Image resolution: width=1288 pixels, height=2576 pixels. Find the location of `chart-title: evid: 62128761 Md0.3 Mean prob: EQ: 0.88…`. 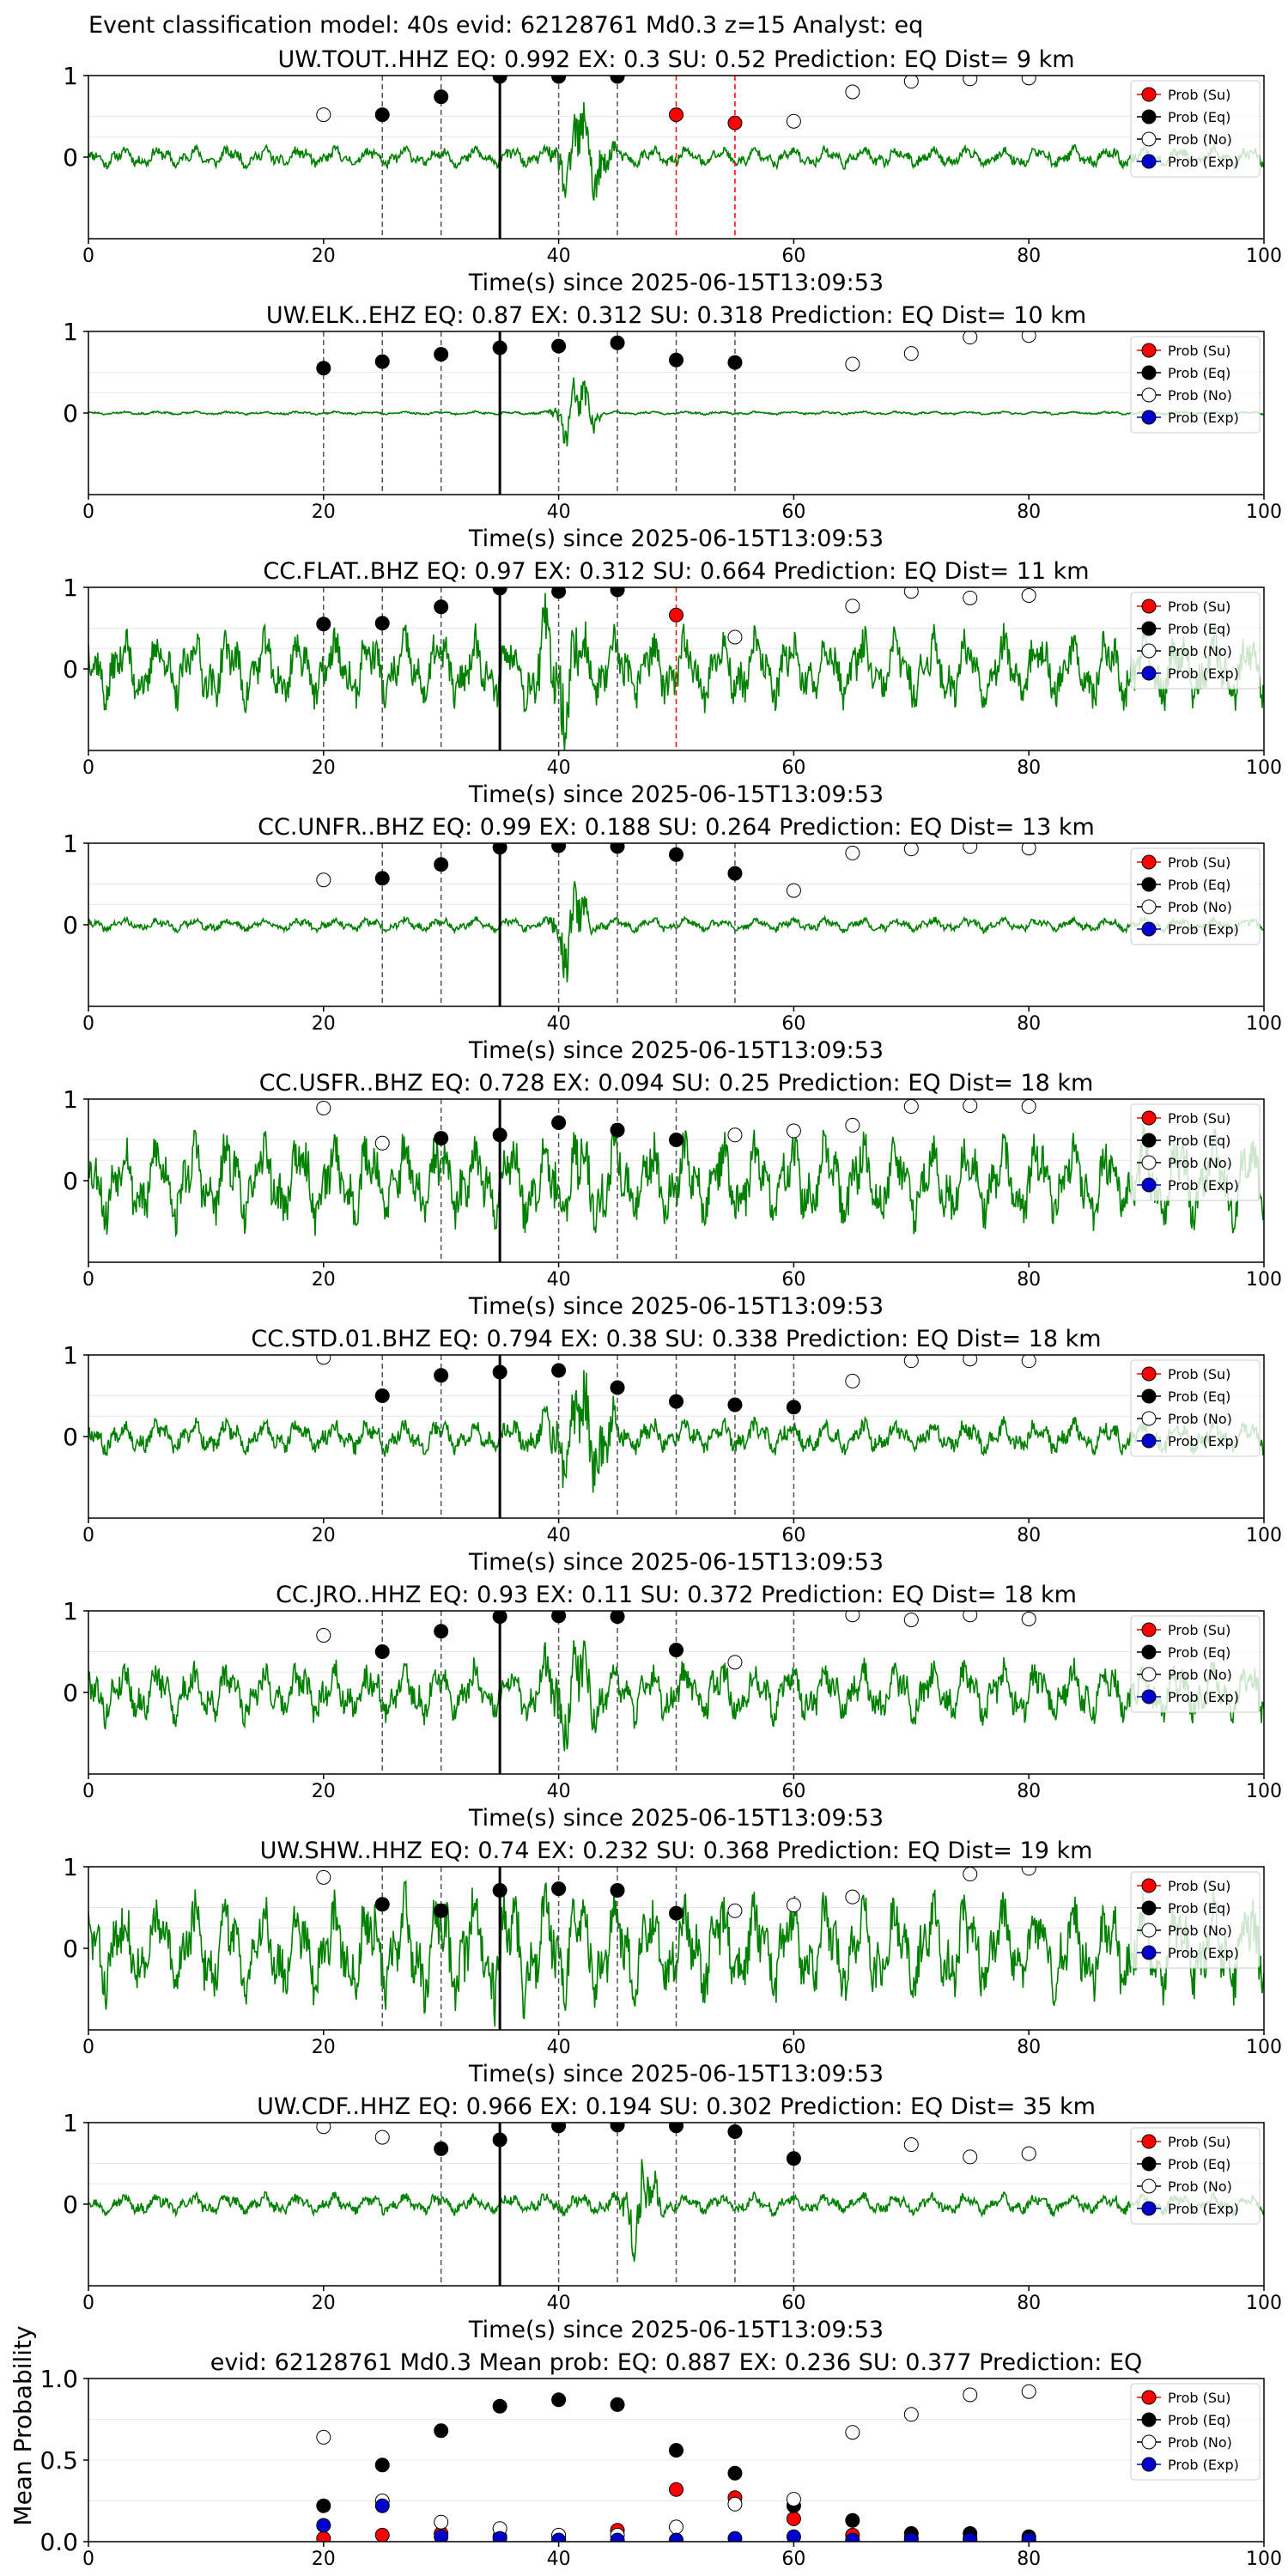

chart-title: evid: 62128761 Md0.3 Mean prob: EQ: 0.88… is located at coordinates (676, 2362).